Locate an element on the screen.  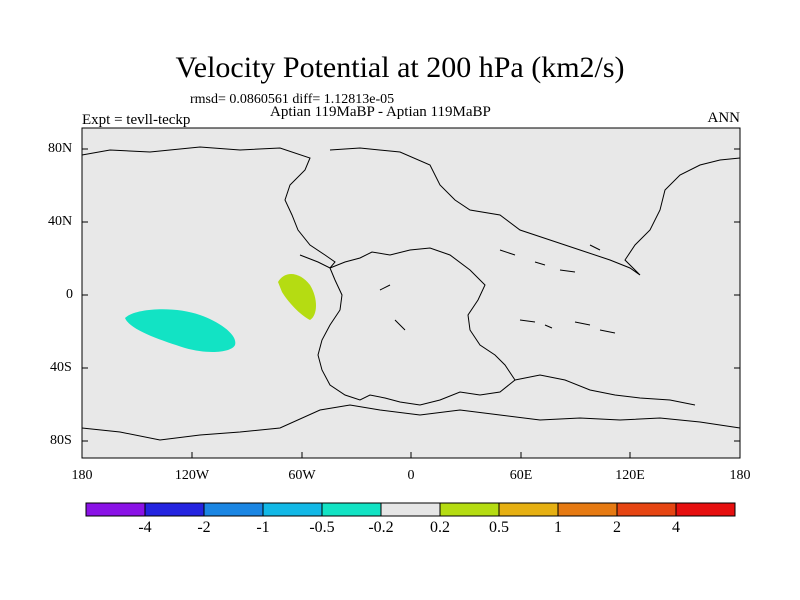
chart-title: Velocity Potential at 200 hPa (km2/s) is located at coordinates (400, 67).